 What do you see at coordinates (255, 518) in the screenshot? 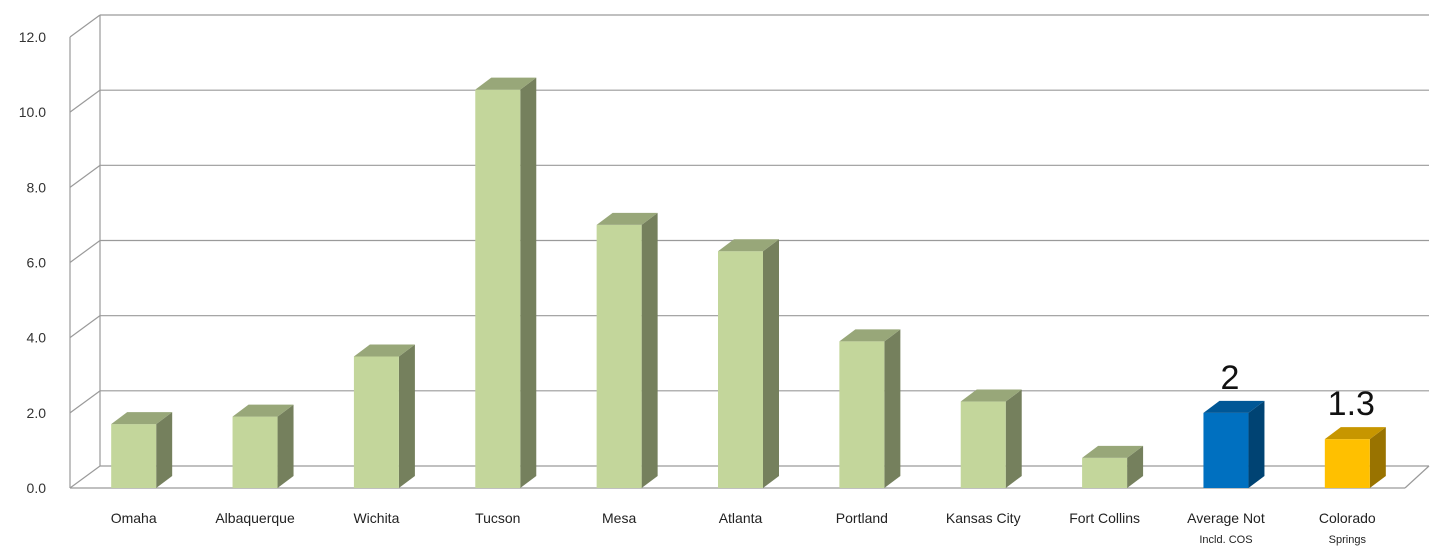
I see `x-tick-label: Albaquerque` at bounding box center [255, 518].